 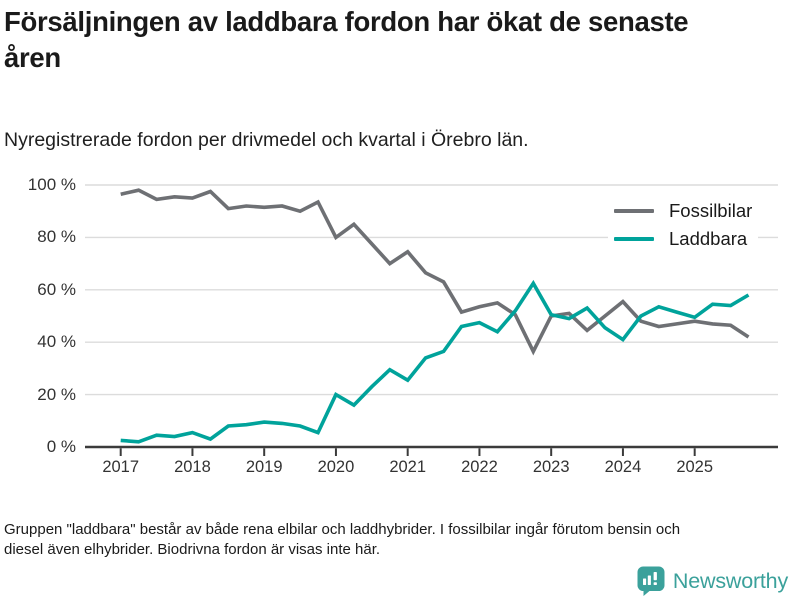 I want to click on newsworthy-branding: Newsworthy, so click(x=712, y=581).